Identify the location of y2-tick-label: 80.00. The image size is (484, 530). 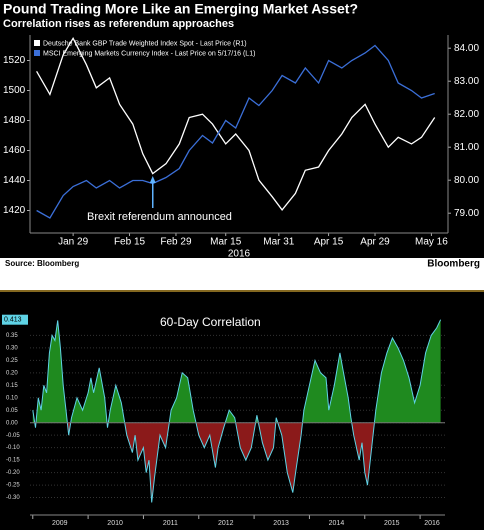
(466, 180).